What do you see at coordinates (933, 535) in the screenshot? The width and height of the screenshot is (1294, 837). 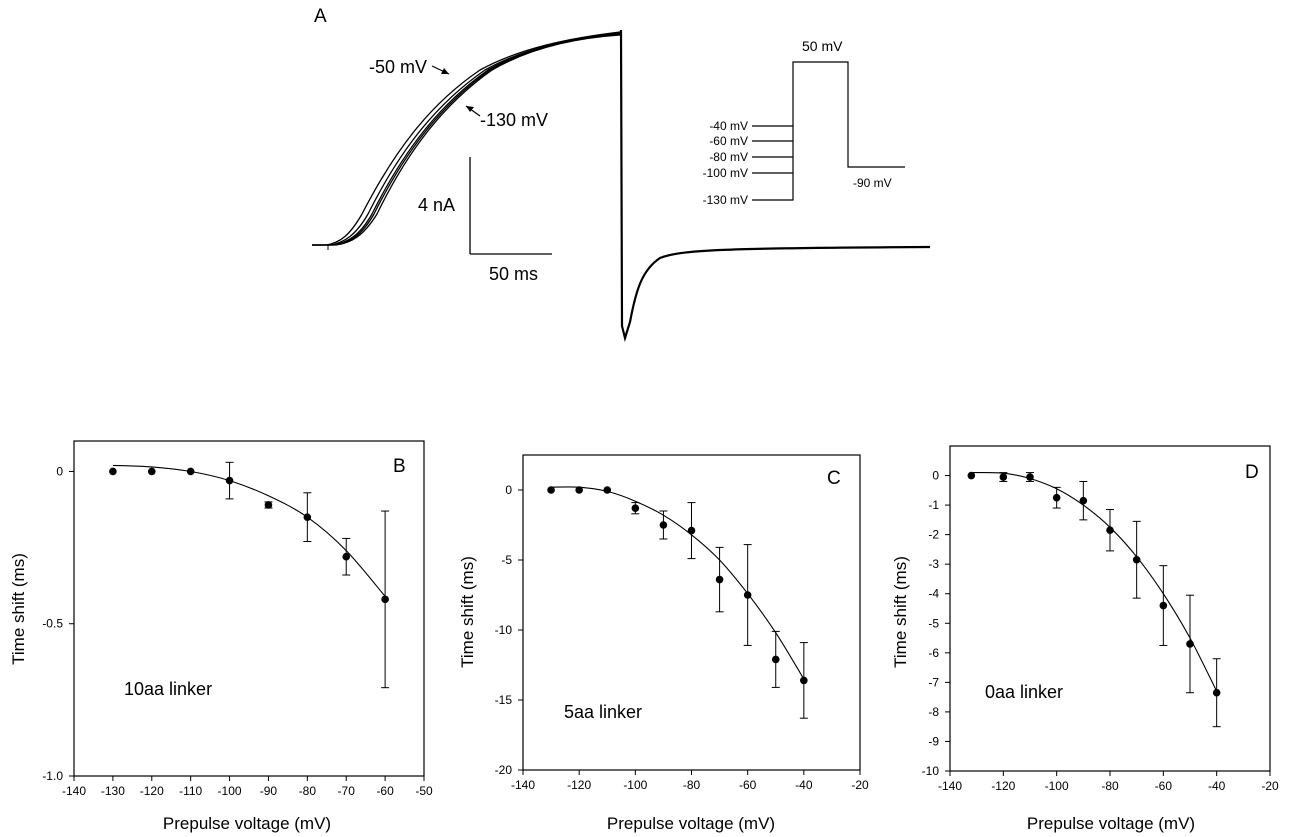 I see `panel-d-ytick-label: -2` at bounding box center [933, 535].